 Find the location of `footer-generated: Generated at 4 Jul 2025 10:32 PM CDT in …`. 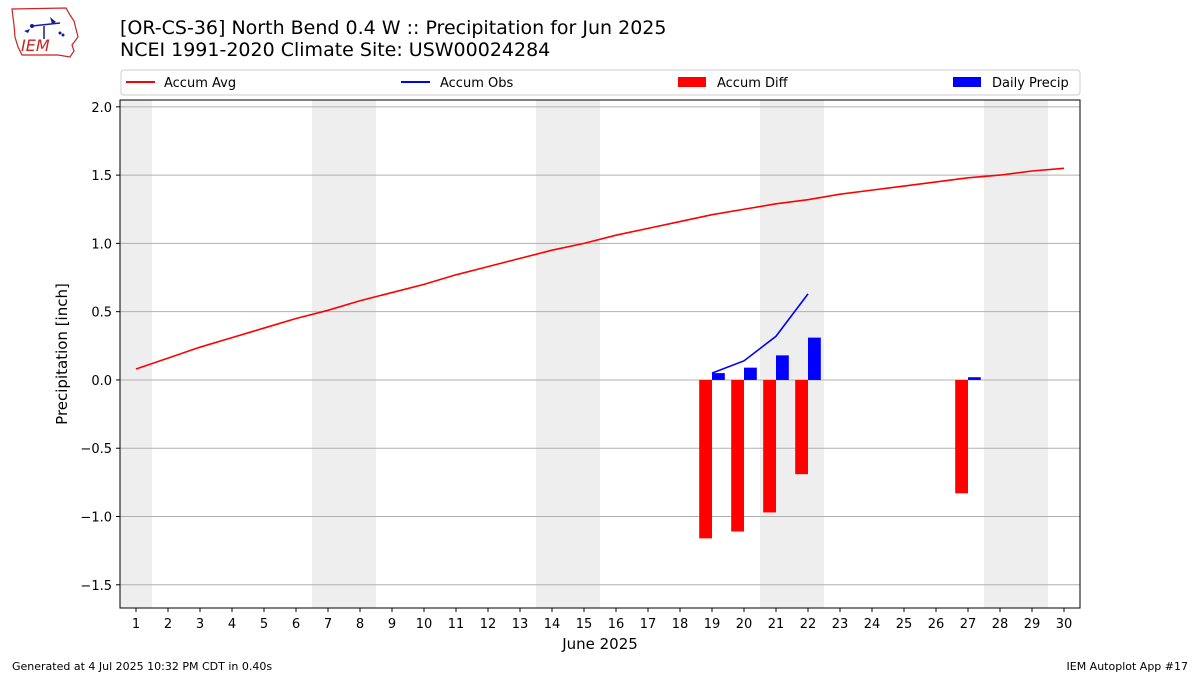

footer-generated: Generated at 4 Jul 2025 10:32 PM CDT in … is located at coordinates (142, 666).